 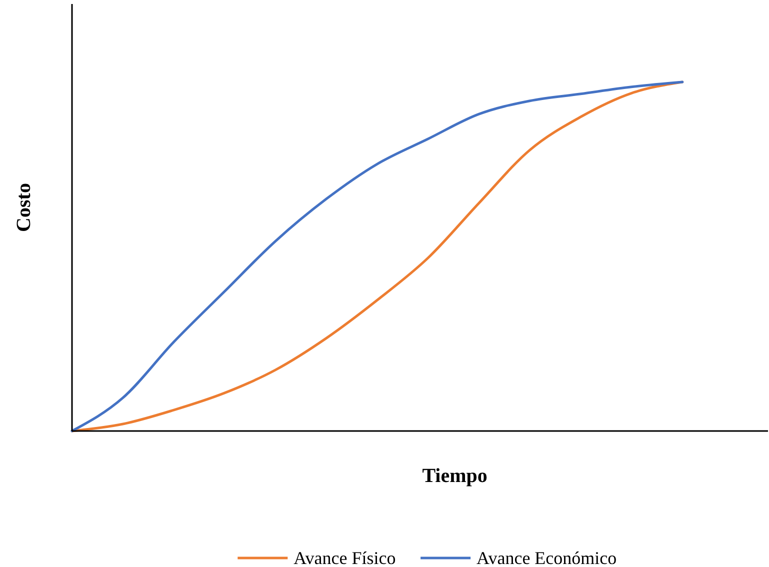 I want to click on x-axis-title: Tiempo, so click(x=455, y=476).